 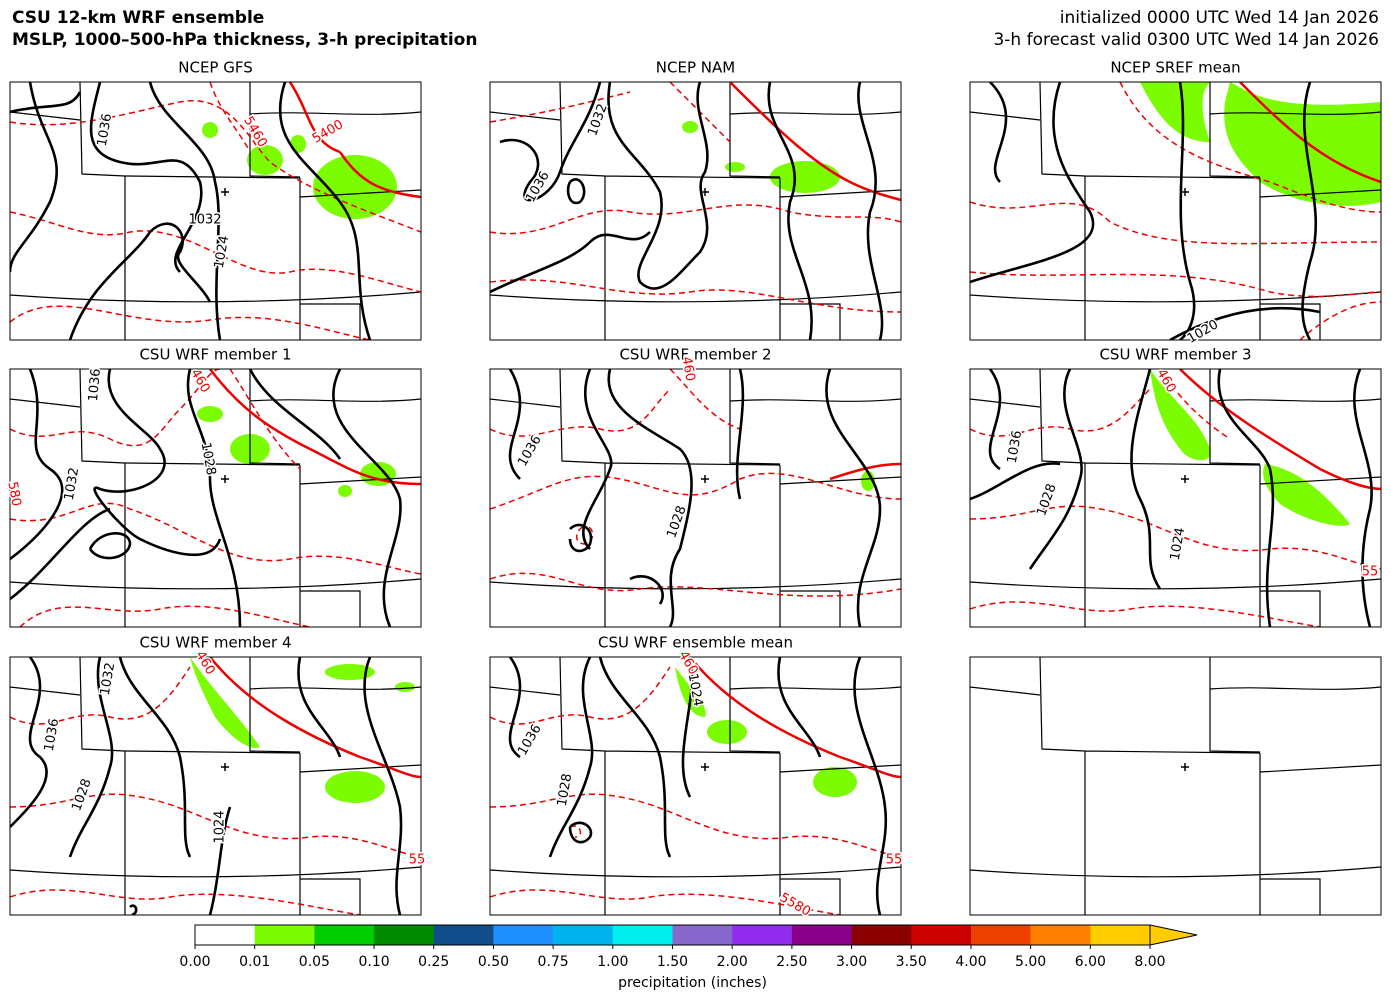 What do you see at coordinates (254, 962) in the screenshot?
I see `colorbar-tick-label: 0.01` at bounding box center [254, 962].